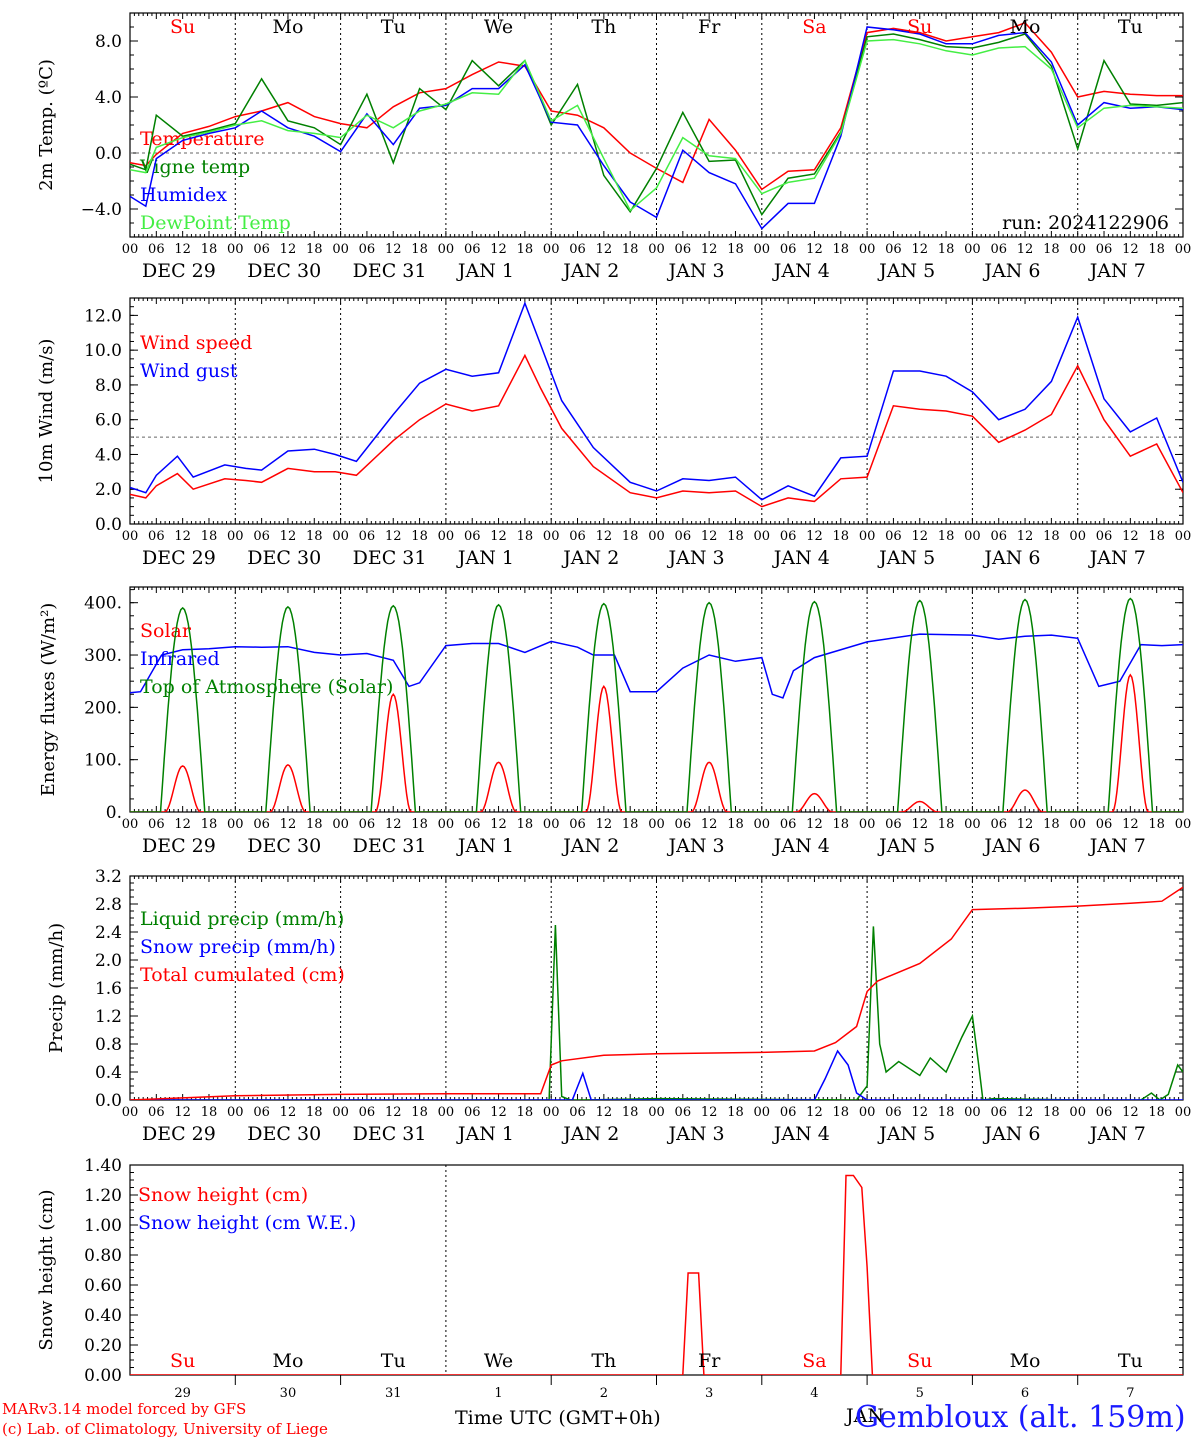 Image resolution: width=1194 pixels, height=1440 pixels. Describe the element at coordinates (56, 988) in the screenshot. I see `y-axis-label: Precip (mm/h)` at that location.